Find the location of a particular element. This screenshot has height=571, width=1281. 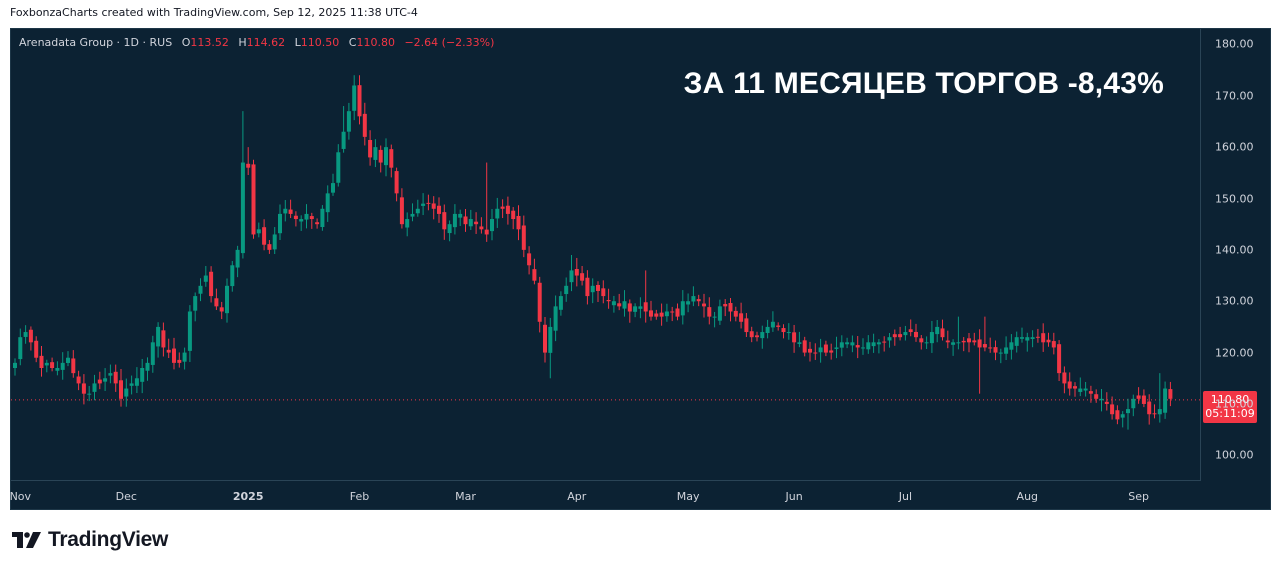

time-tick-label: Dec is located at coordinates (126, 496).